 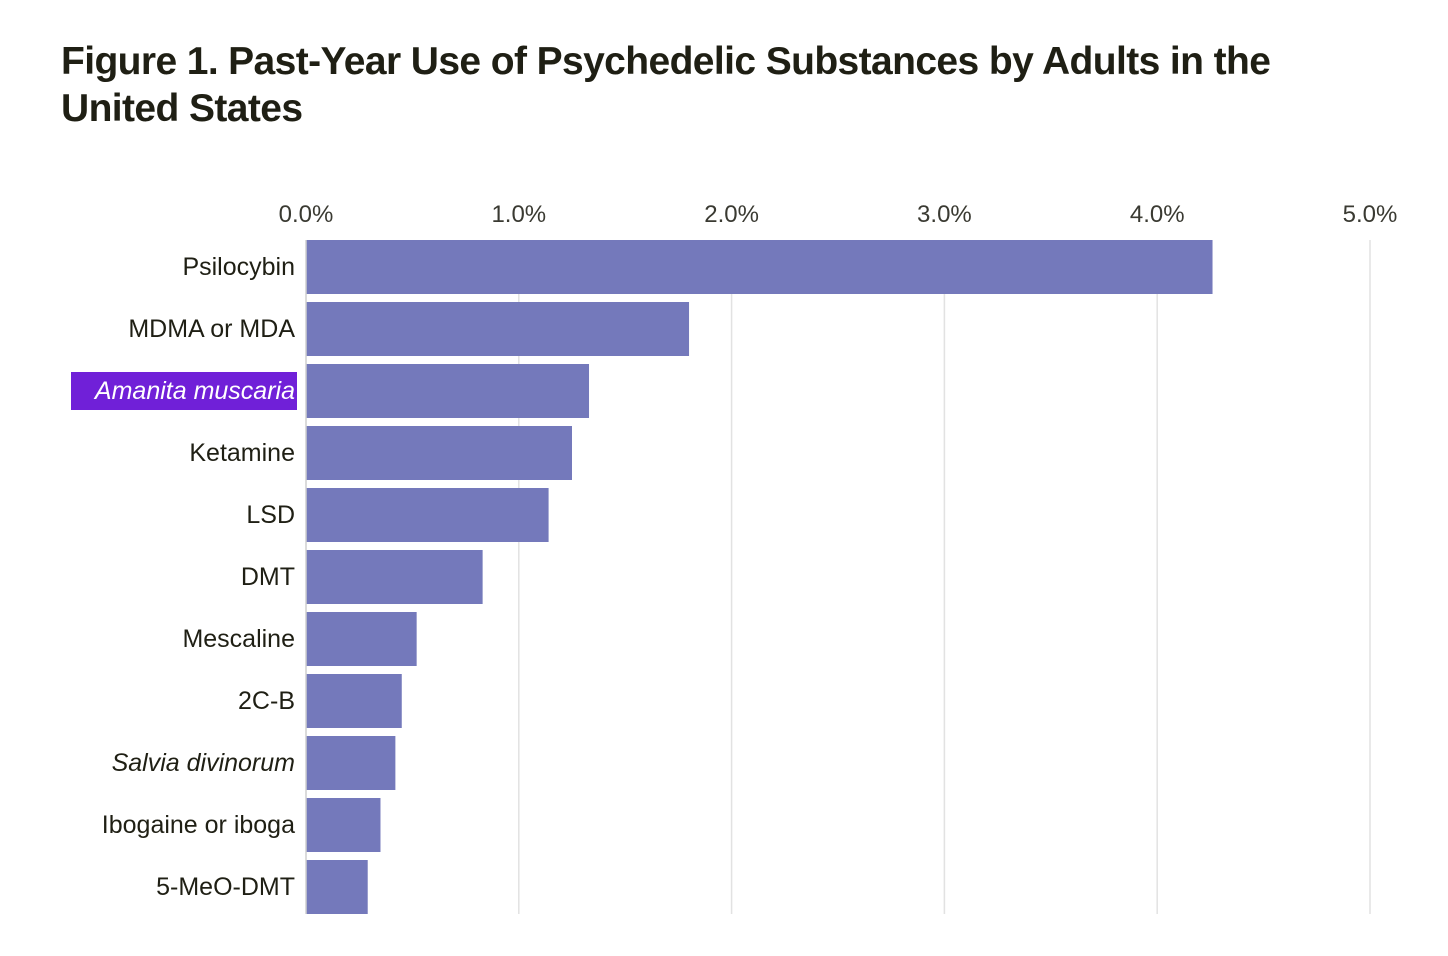 I want to click on category-label: DMT, so click(x=268, y=577).